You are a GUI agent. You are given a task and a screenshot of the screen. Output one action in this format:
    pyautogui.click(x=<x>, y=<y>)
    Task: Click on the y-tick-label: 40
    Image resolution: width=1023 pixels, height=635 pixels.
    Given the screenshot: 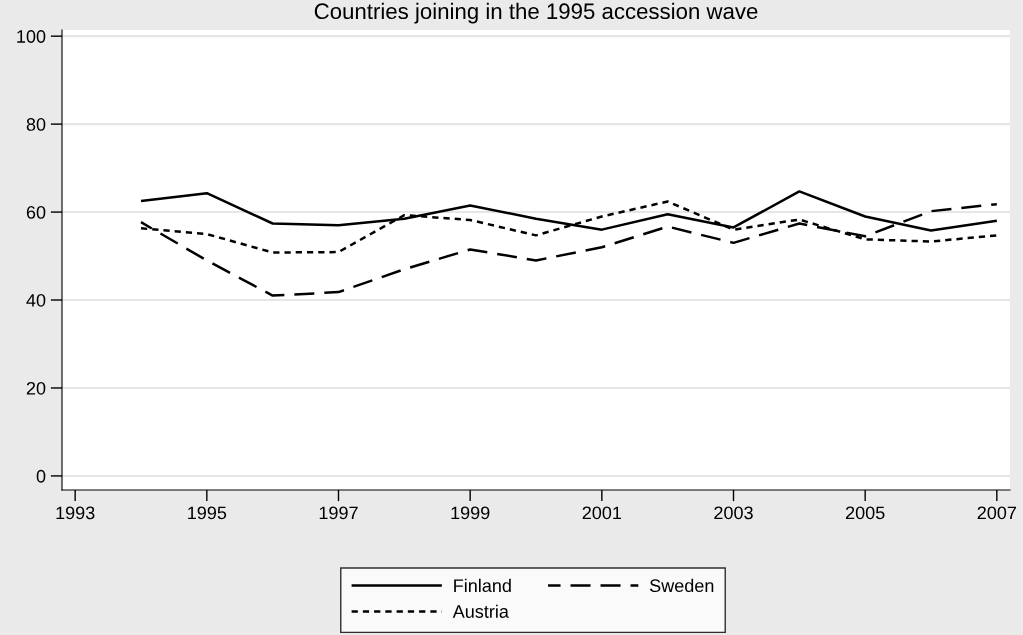 What is the action you would take?
    pyautogui.click(x=36, y=300)
    